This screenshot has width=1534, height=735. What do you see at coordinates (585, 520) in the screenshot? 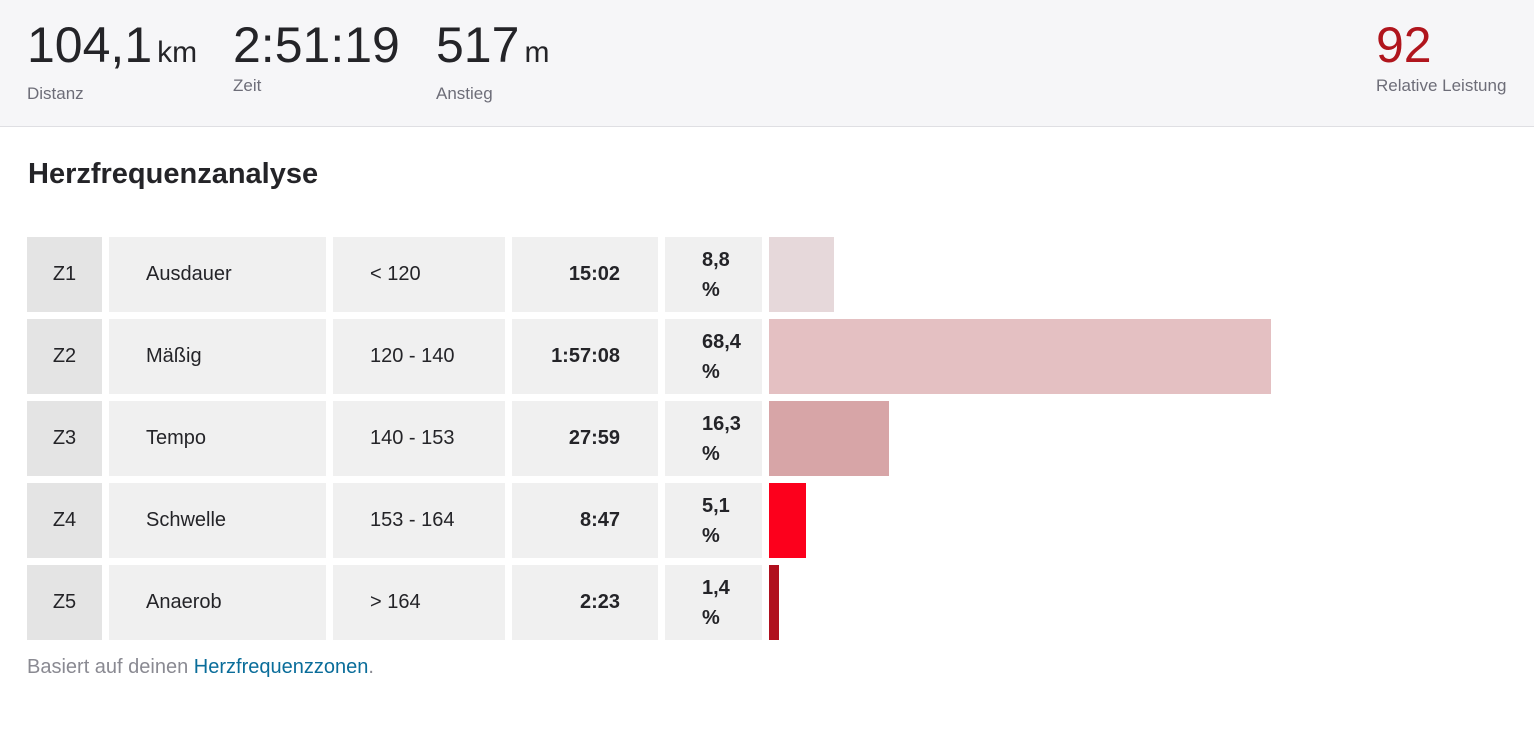
I see `zone-time: 8:47` at bounding box center [585, 520].